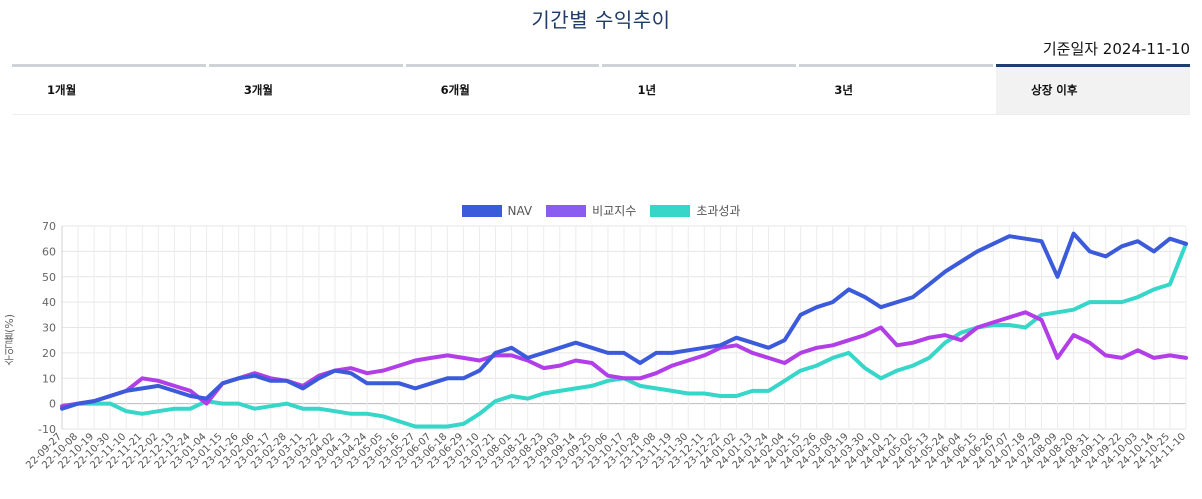  I want to click on y-tick-label: 70, so click(49, 226).